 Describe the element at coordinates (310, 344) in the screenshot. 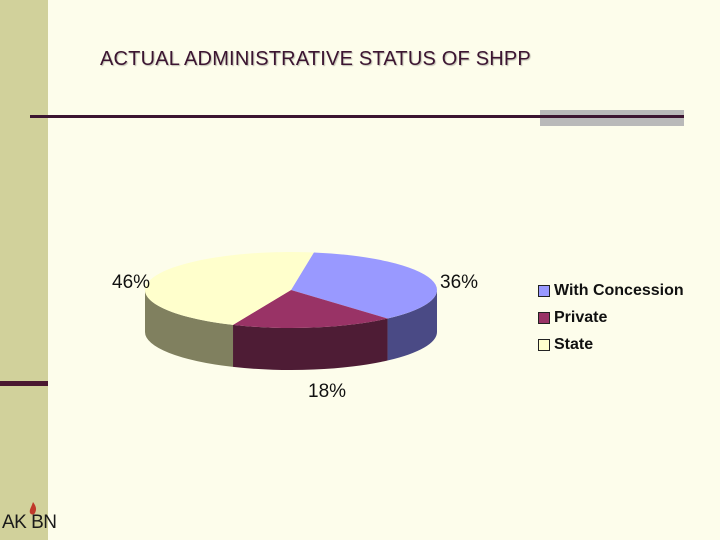

I see `slice-side-private` at that location.